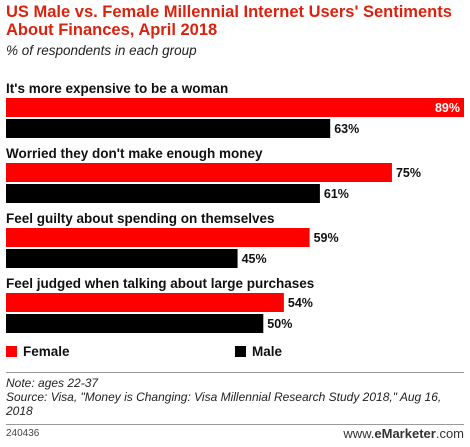 Image resolution: width=470 pixels, height=447 pixels. What do you see at coordinates (300, 303) in the screenshot?
I see `value-label-female: 54%` at bounding box center [300, 303].